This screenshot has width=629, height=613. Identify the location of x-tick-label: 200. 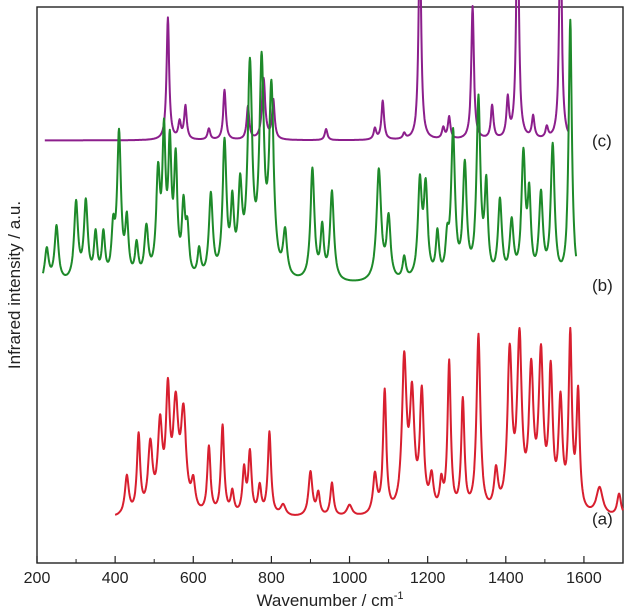
(37, 578).